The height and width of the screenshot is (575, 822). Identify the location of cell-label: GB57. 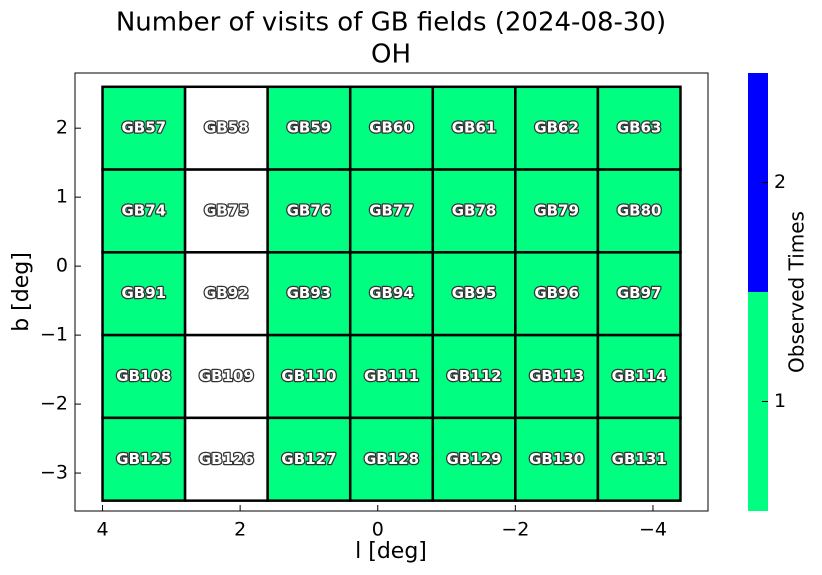
(143, 128).